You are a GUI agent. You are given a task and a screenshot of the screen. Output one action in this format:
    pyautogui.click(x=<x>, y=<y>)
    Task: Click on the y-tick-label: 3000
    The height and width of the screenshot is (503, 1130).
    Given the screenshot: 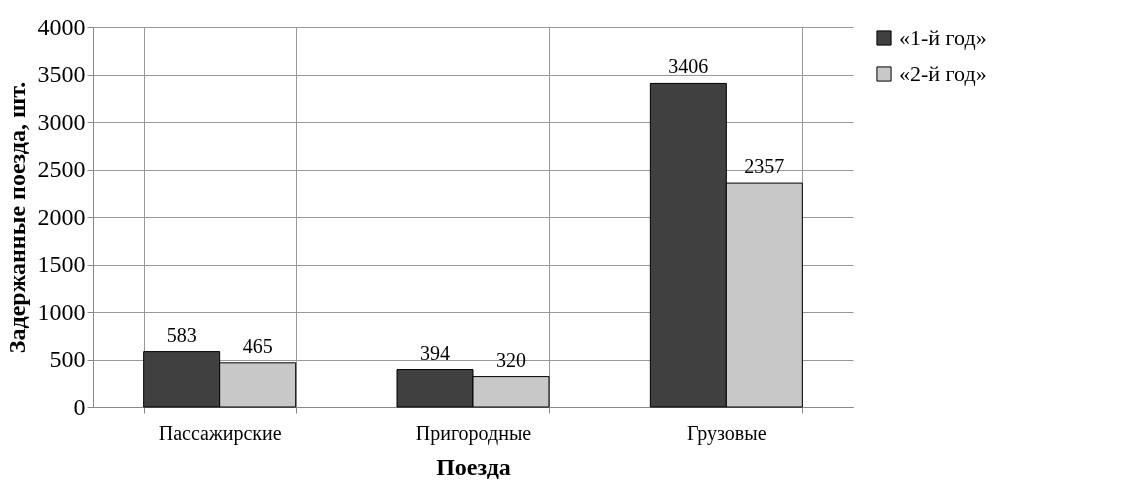 What is the action you would take?
    pyautogui.click(x=61, y=121)
    